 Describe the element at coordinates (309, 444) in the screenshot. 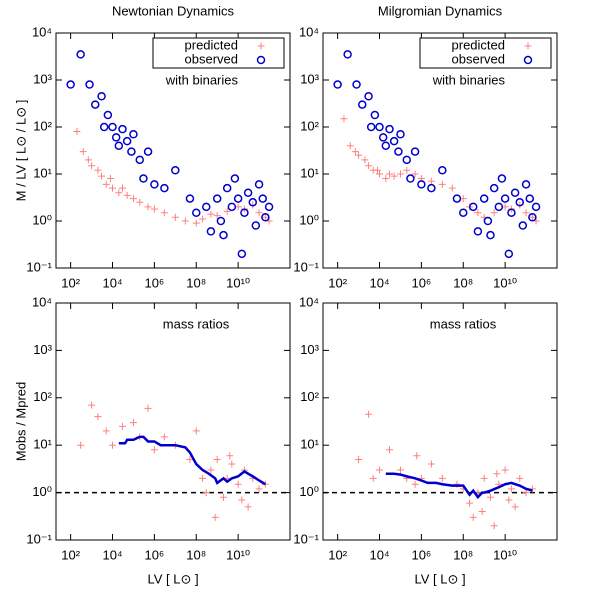

I see `y-tick-label: 10¹` at that location.